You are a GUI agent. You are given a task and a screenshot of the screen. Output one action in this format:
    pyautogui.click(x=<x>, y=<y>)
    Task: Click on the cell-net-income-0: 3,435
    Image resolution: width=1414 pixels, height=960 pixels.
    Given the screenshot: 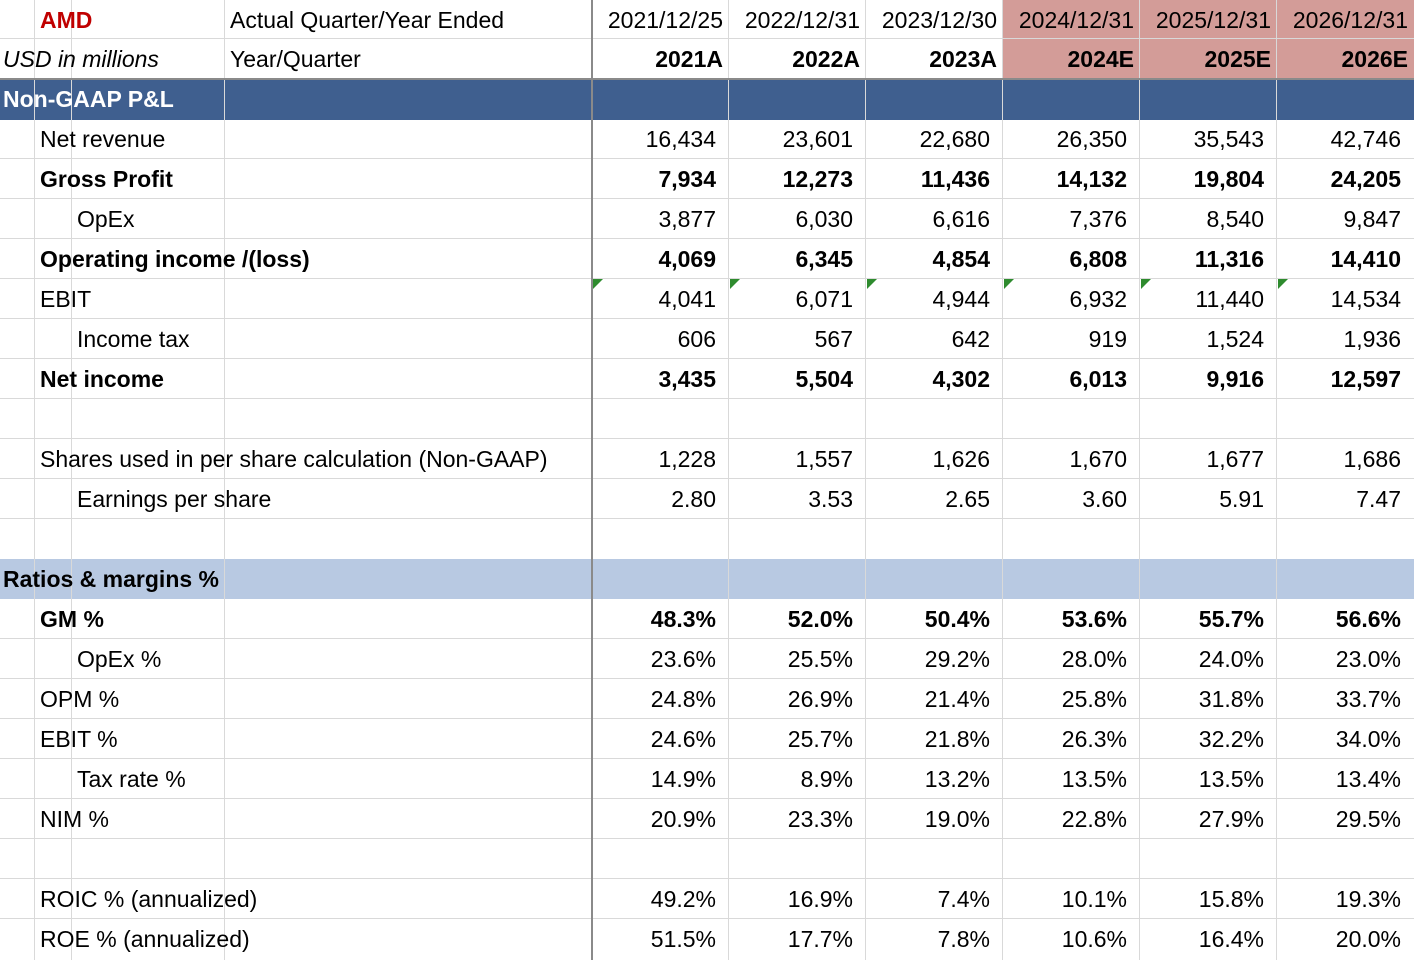 What is the action you would take?
    pyautogui.click(x=687, y=379)
    